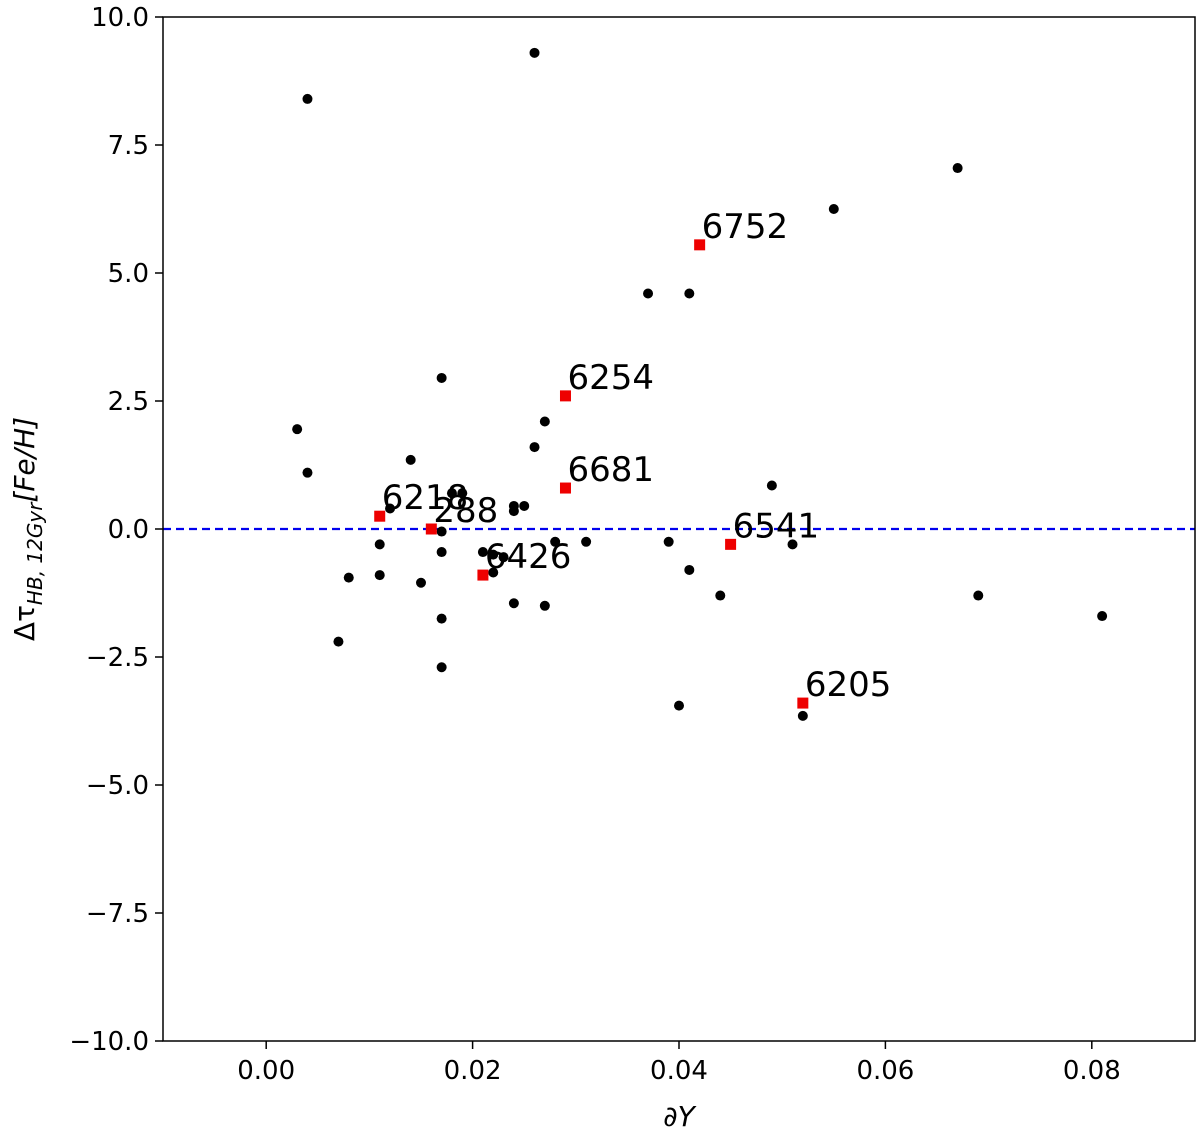 This screenshot has width=1200, height=1135. Describe the element at coordinates (745, 227) in the screenshot. I see `point-label: 6752` at that location.